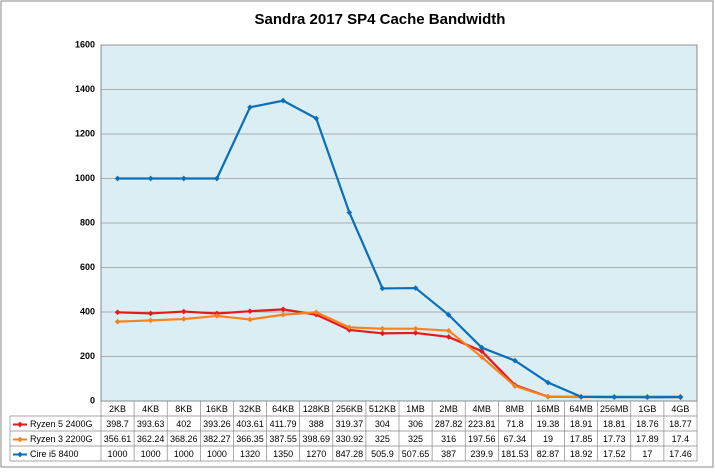 The width and height of the screenshot is (715, 474). Describe the element at coordinates (87, 222) in the screenshot. I see `y-tick-label: 800` at that location.